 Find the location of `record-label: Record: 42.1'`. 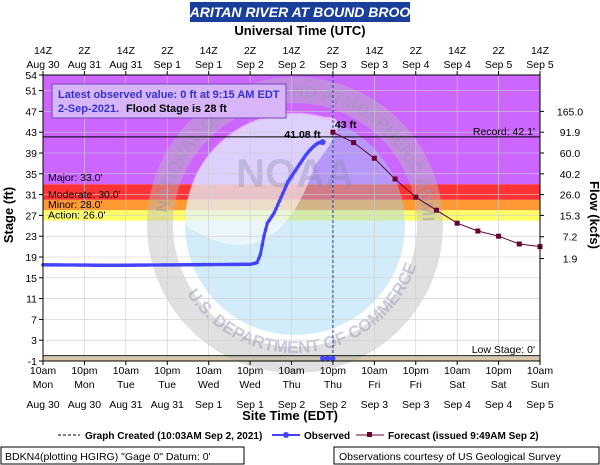

record-label: Record: 42.1' is located at coordinates (504, 132).